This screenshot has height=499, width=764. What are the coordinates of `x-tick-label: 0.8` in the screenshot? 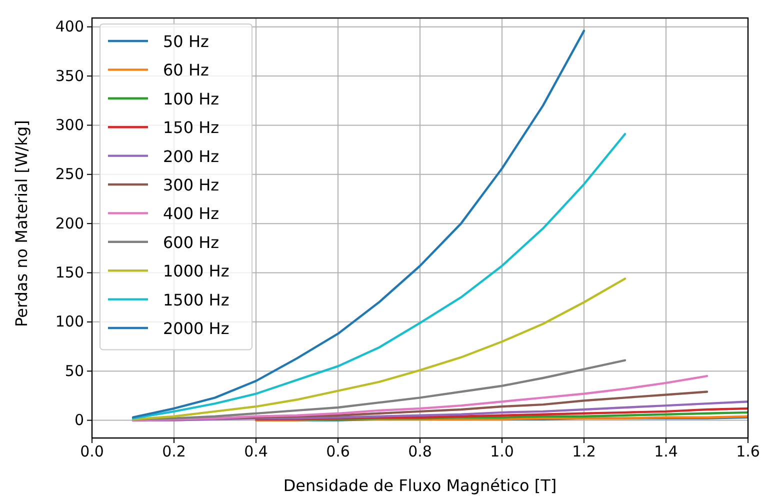 It's located at (420, 451).